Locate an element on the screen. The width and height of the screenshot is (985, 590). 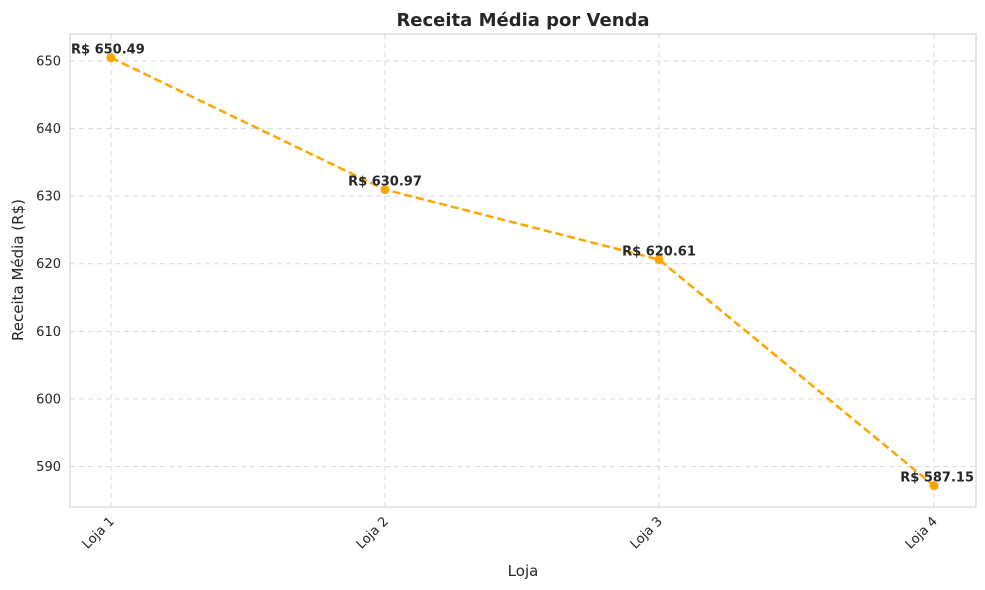
x-tick-label: Loja 1 is located at coordinates (99, 533).